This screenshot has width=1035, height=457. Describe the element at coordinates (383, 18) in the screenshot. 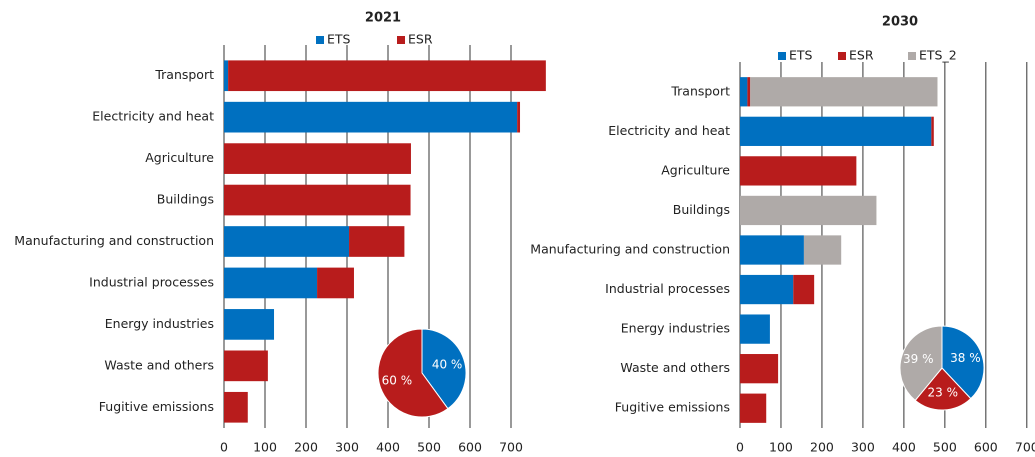

I see `chart-title: 2021` at that location.